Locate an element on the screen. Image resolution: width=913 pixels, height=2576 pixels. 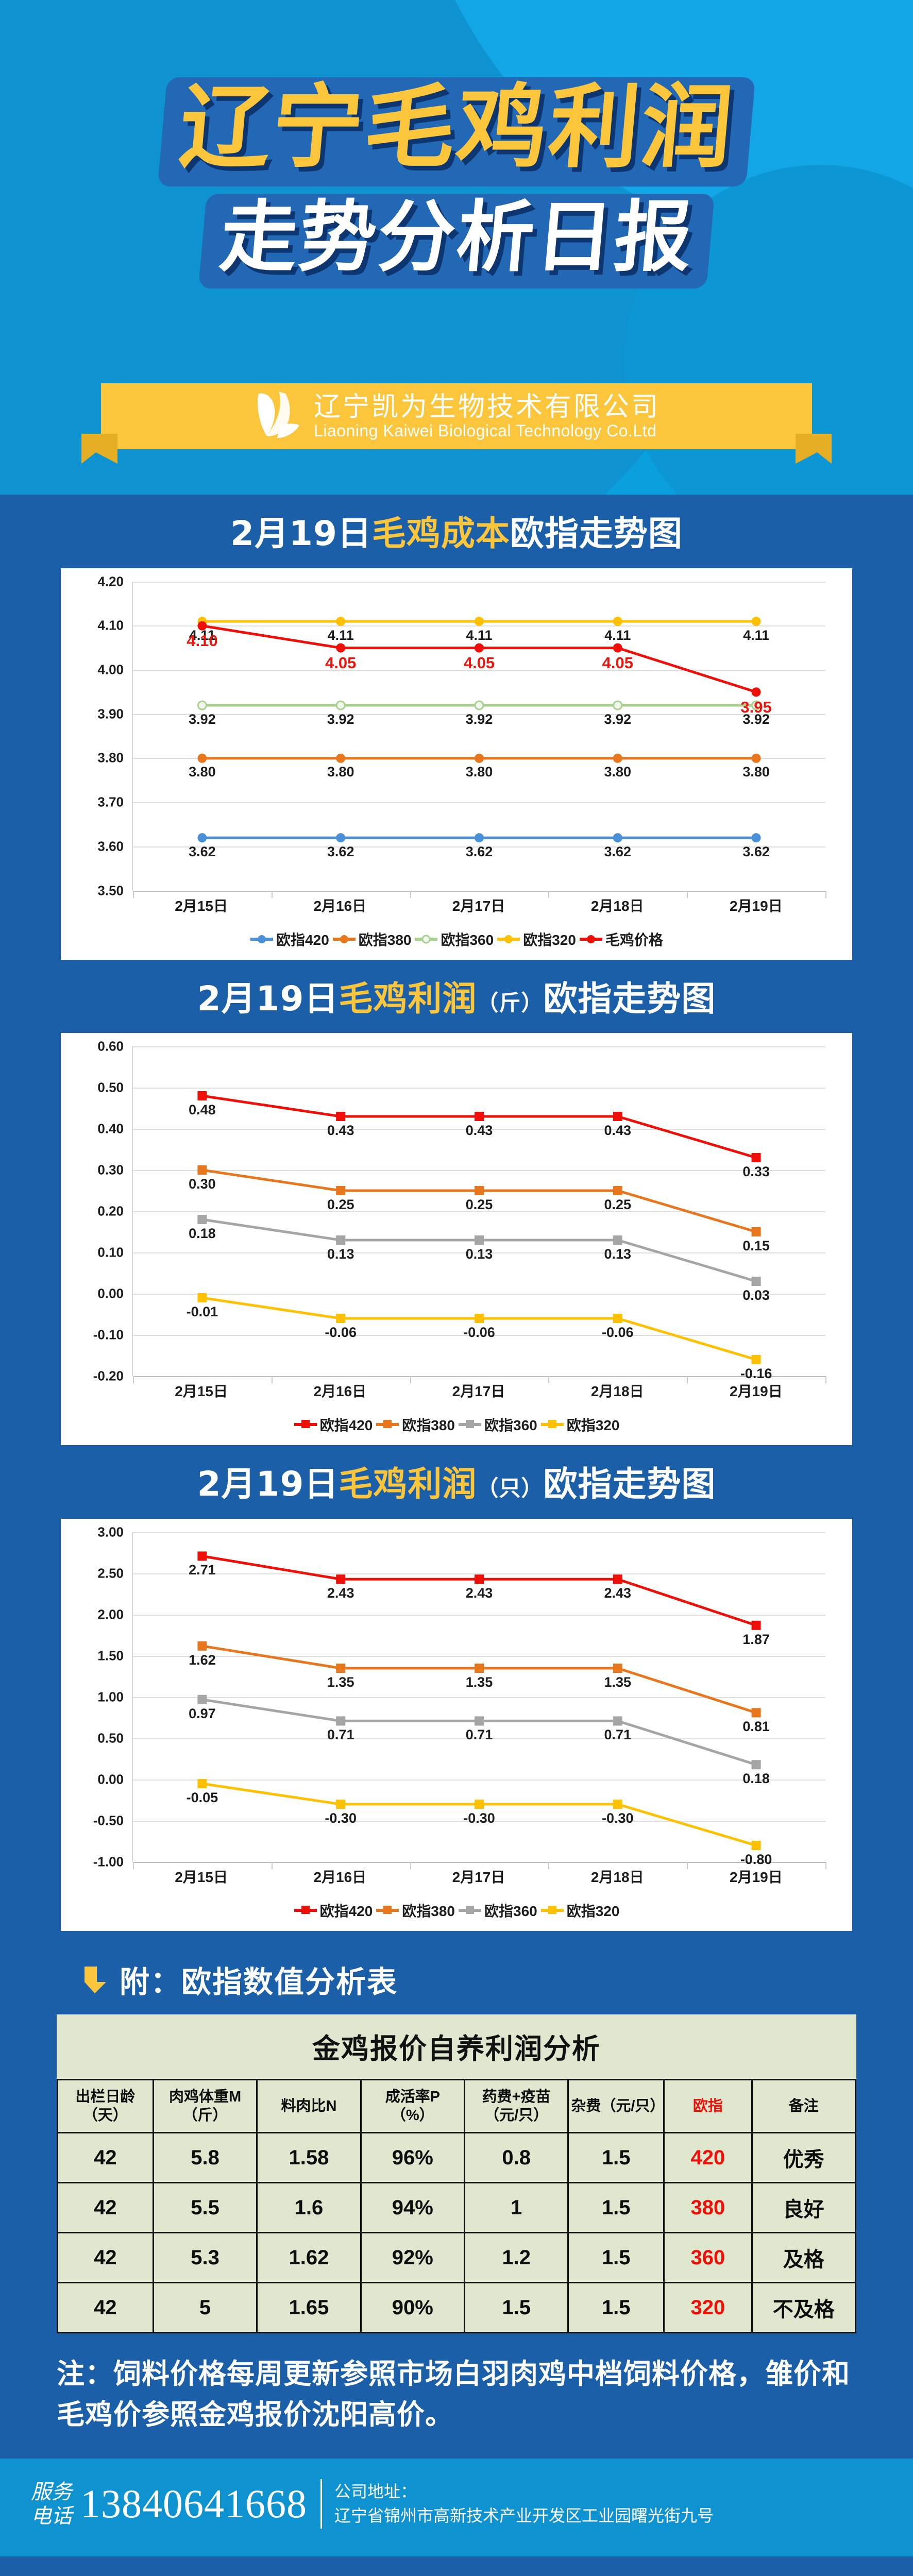
data-label: 3.62 is located at coordinates (479, 851).